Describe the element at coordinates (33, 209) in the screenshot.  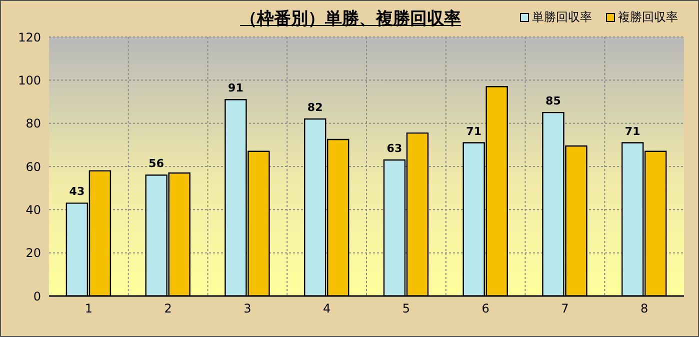
I see `y-tick-label: 40` at that location.